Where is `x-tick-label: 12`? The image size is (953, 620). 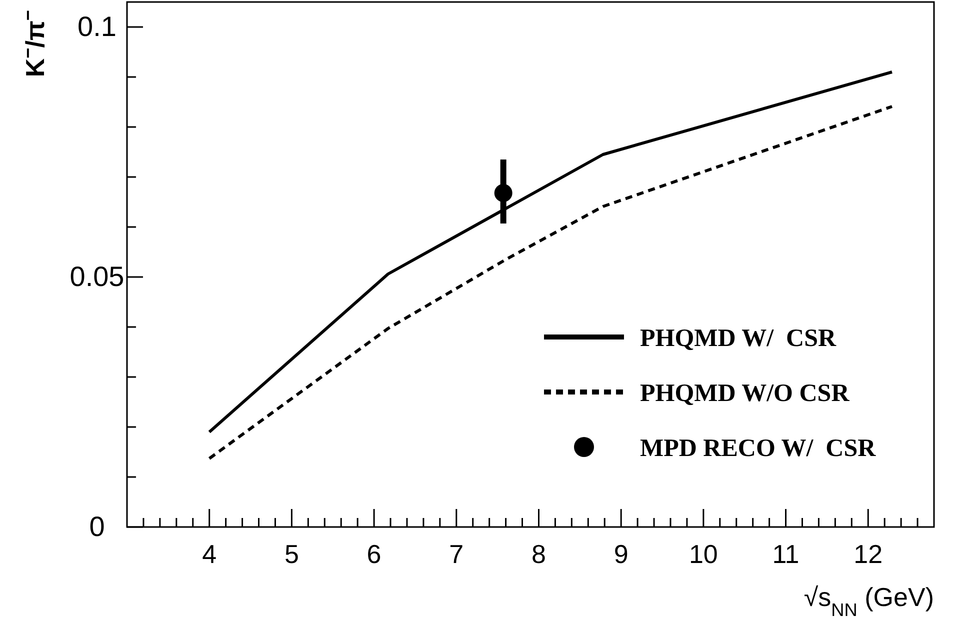 x-tick-label: 12 is located at coordinates (868, 554).